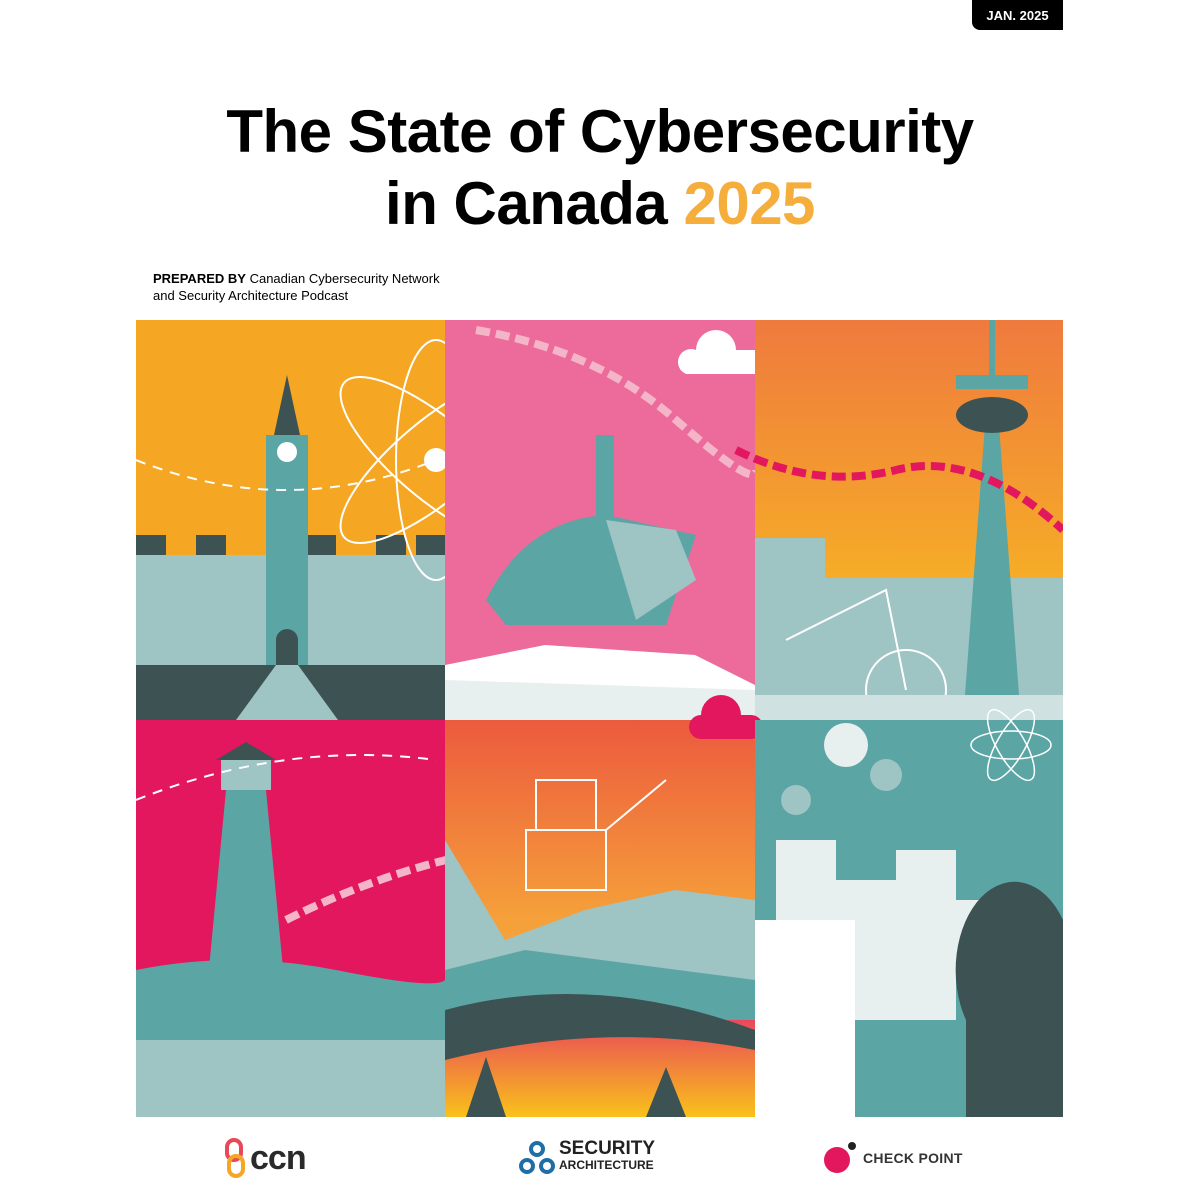 The width and height of the screenshot is (1200, 1200). I want to click on check-point-logo: CHECK POINT, so click(893, 1158).